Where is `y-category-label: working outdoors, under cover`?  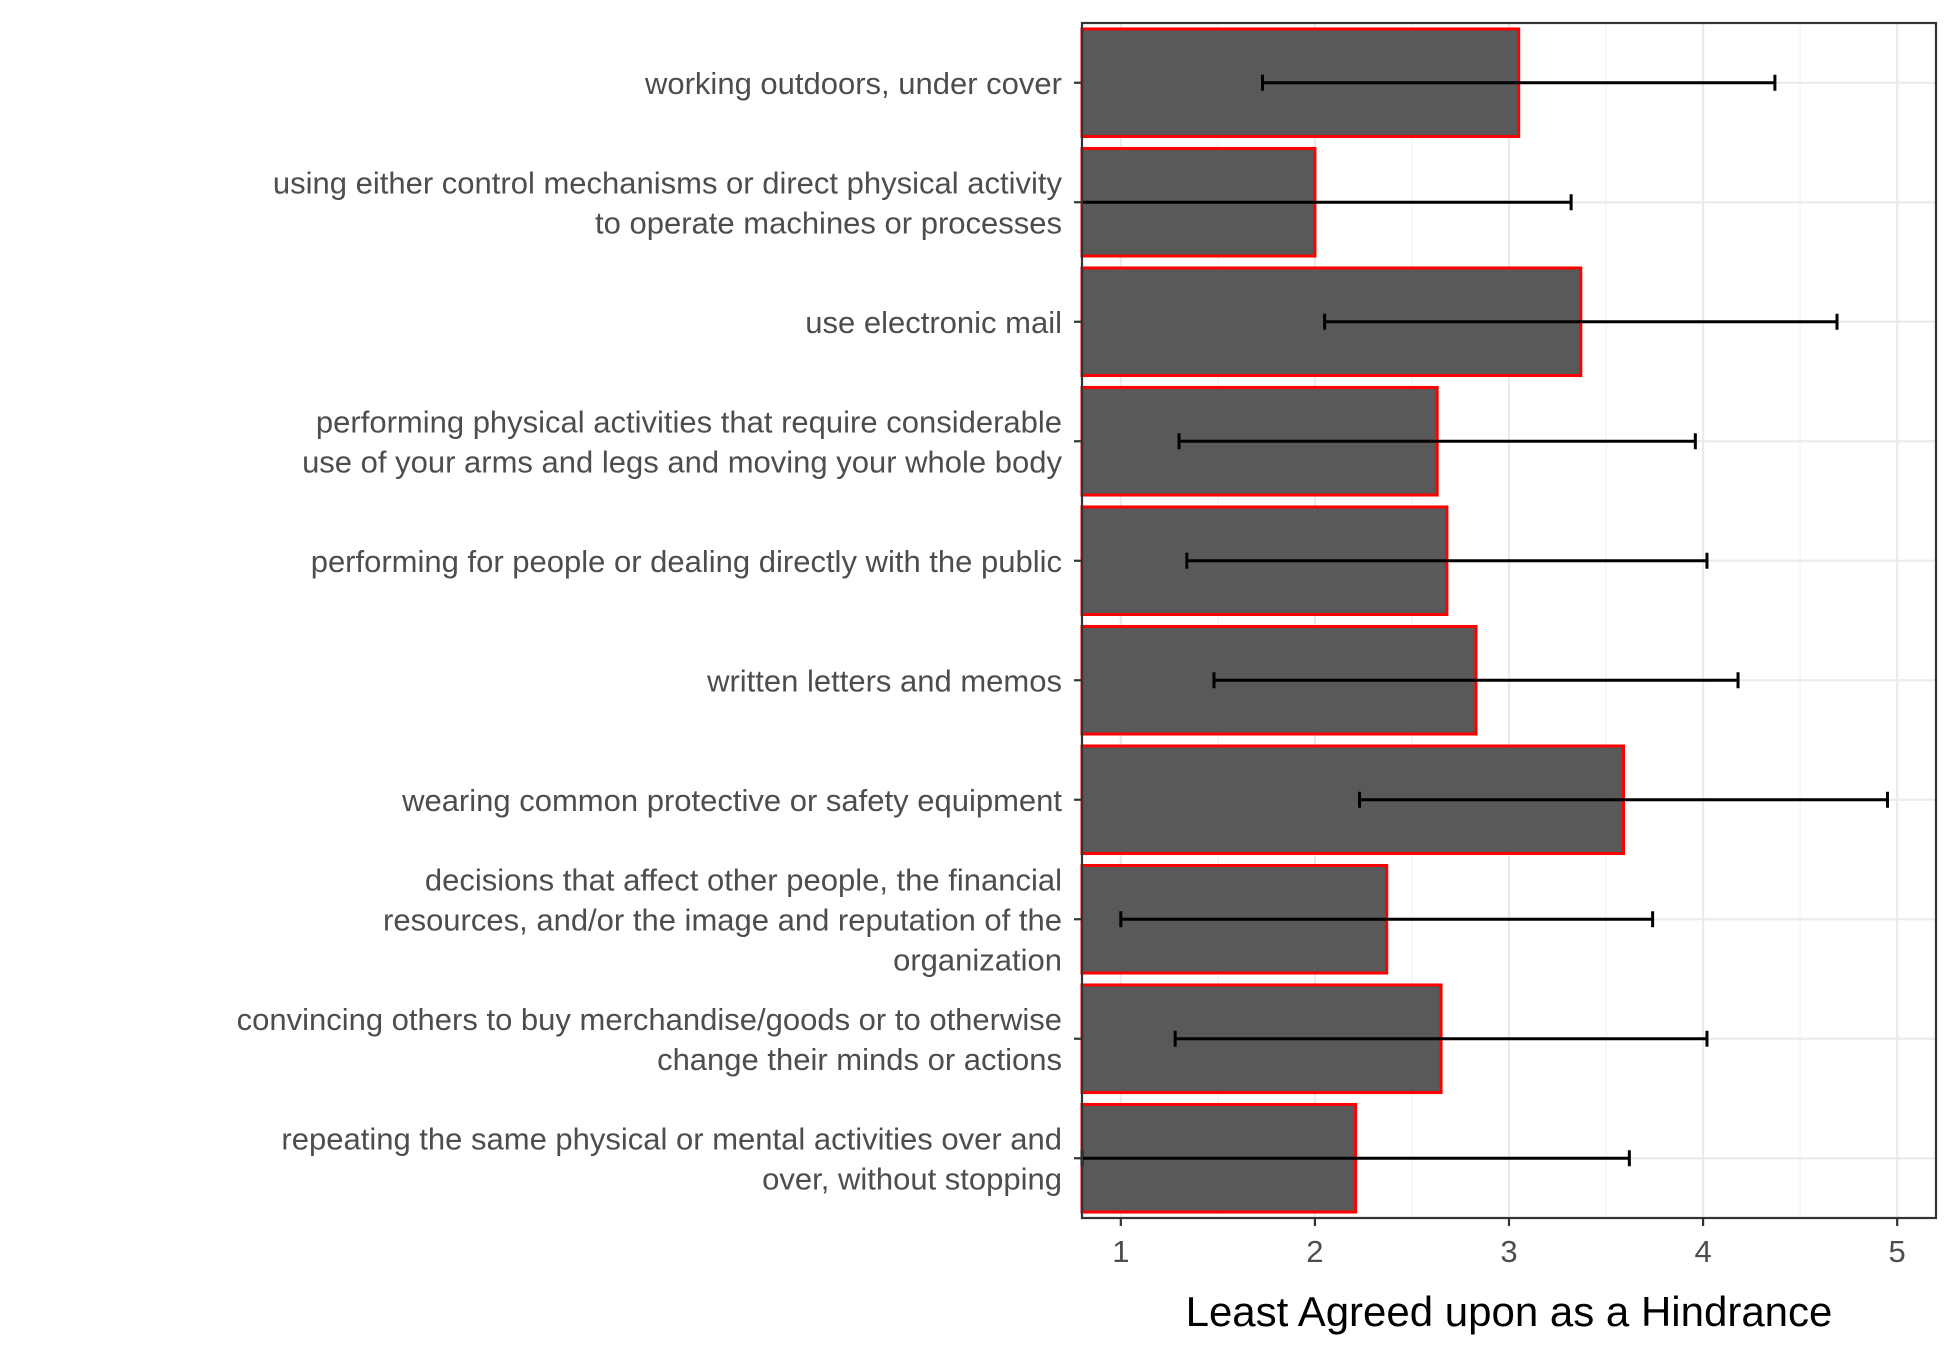
y-category-label: working outdoors, under cover is located at coordinates (853, 83).